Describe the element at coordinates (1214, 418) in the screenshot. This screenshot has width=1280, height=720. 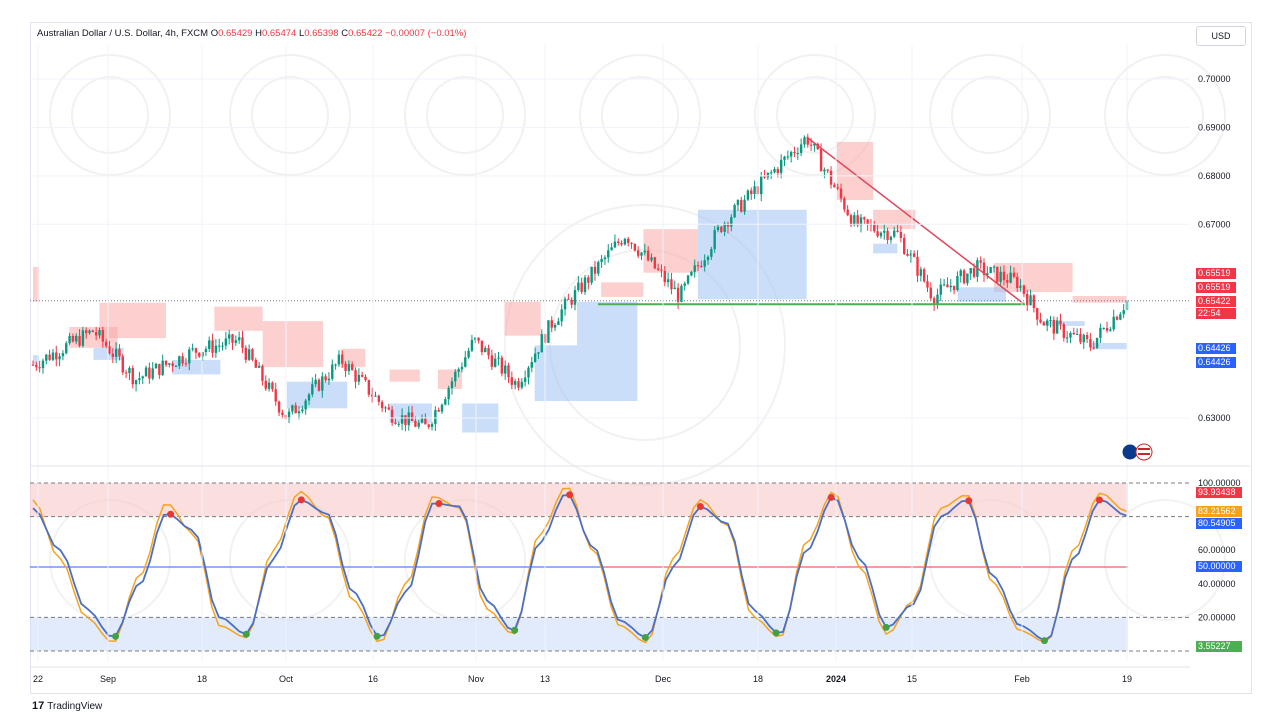
I see `price-axis-label: 0.63000` at that location.